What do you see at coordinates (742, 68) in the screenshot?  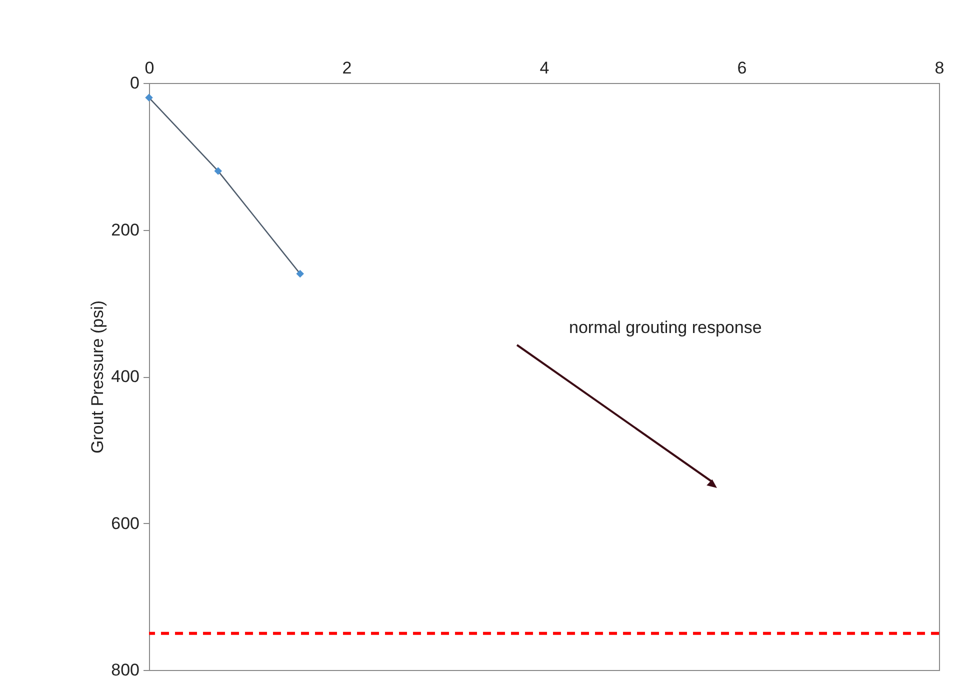 I see `x-tick-label: 6` at bounding box center [742, 68].